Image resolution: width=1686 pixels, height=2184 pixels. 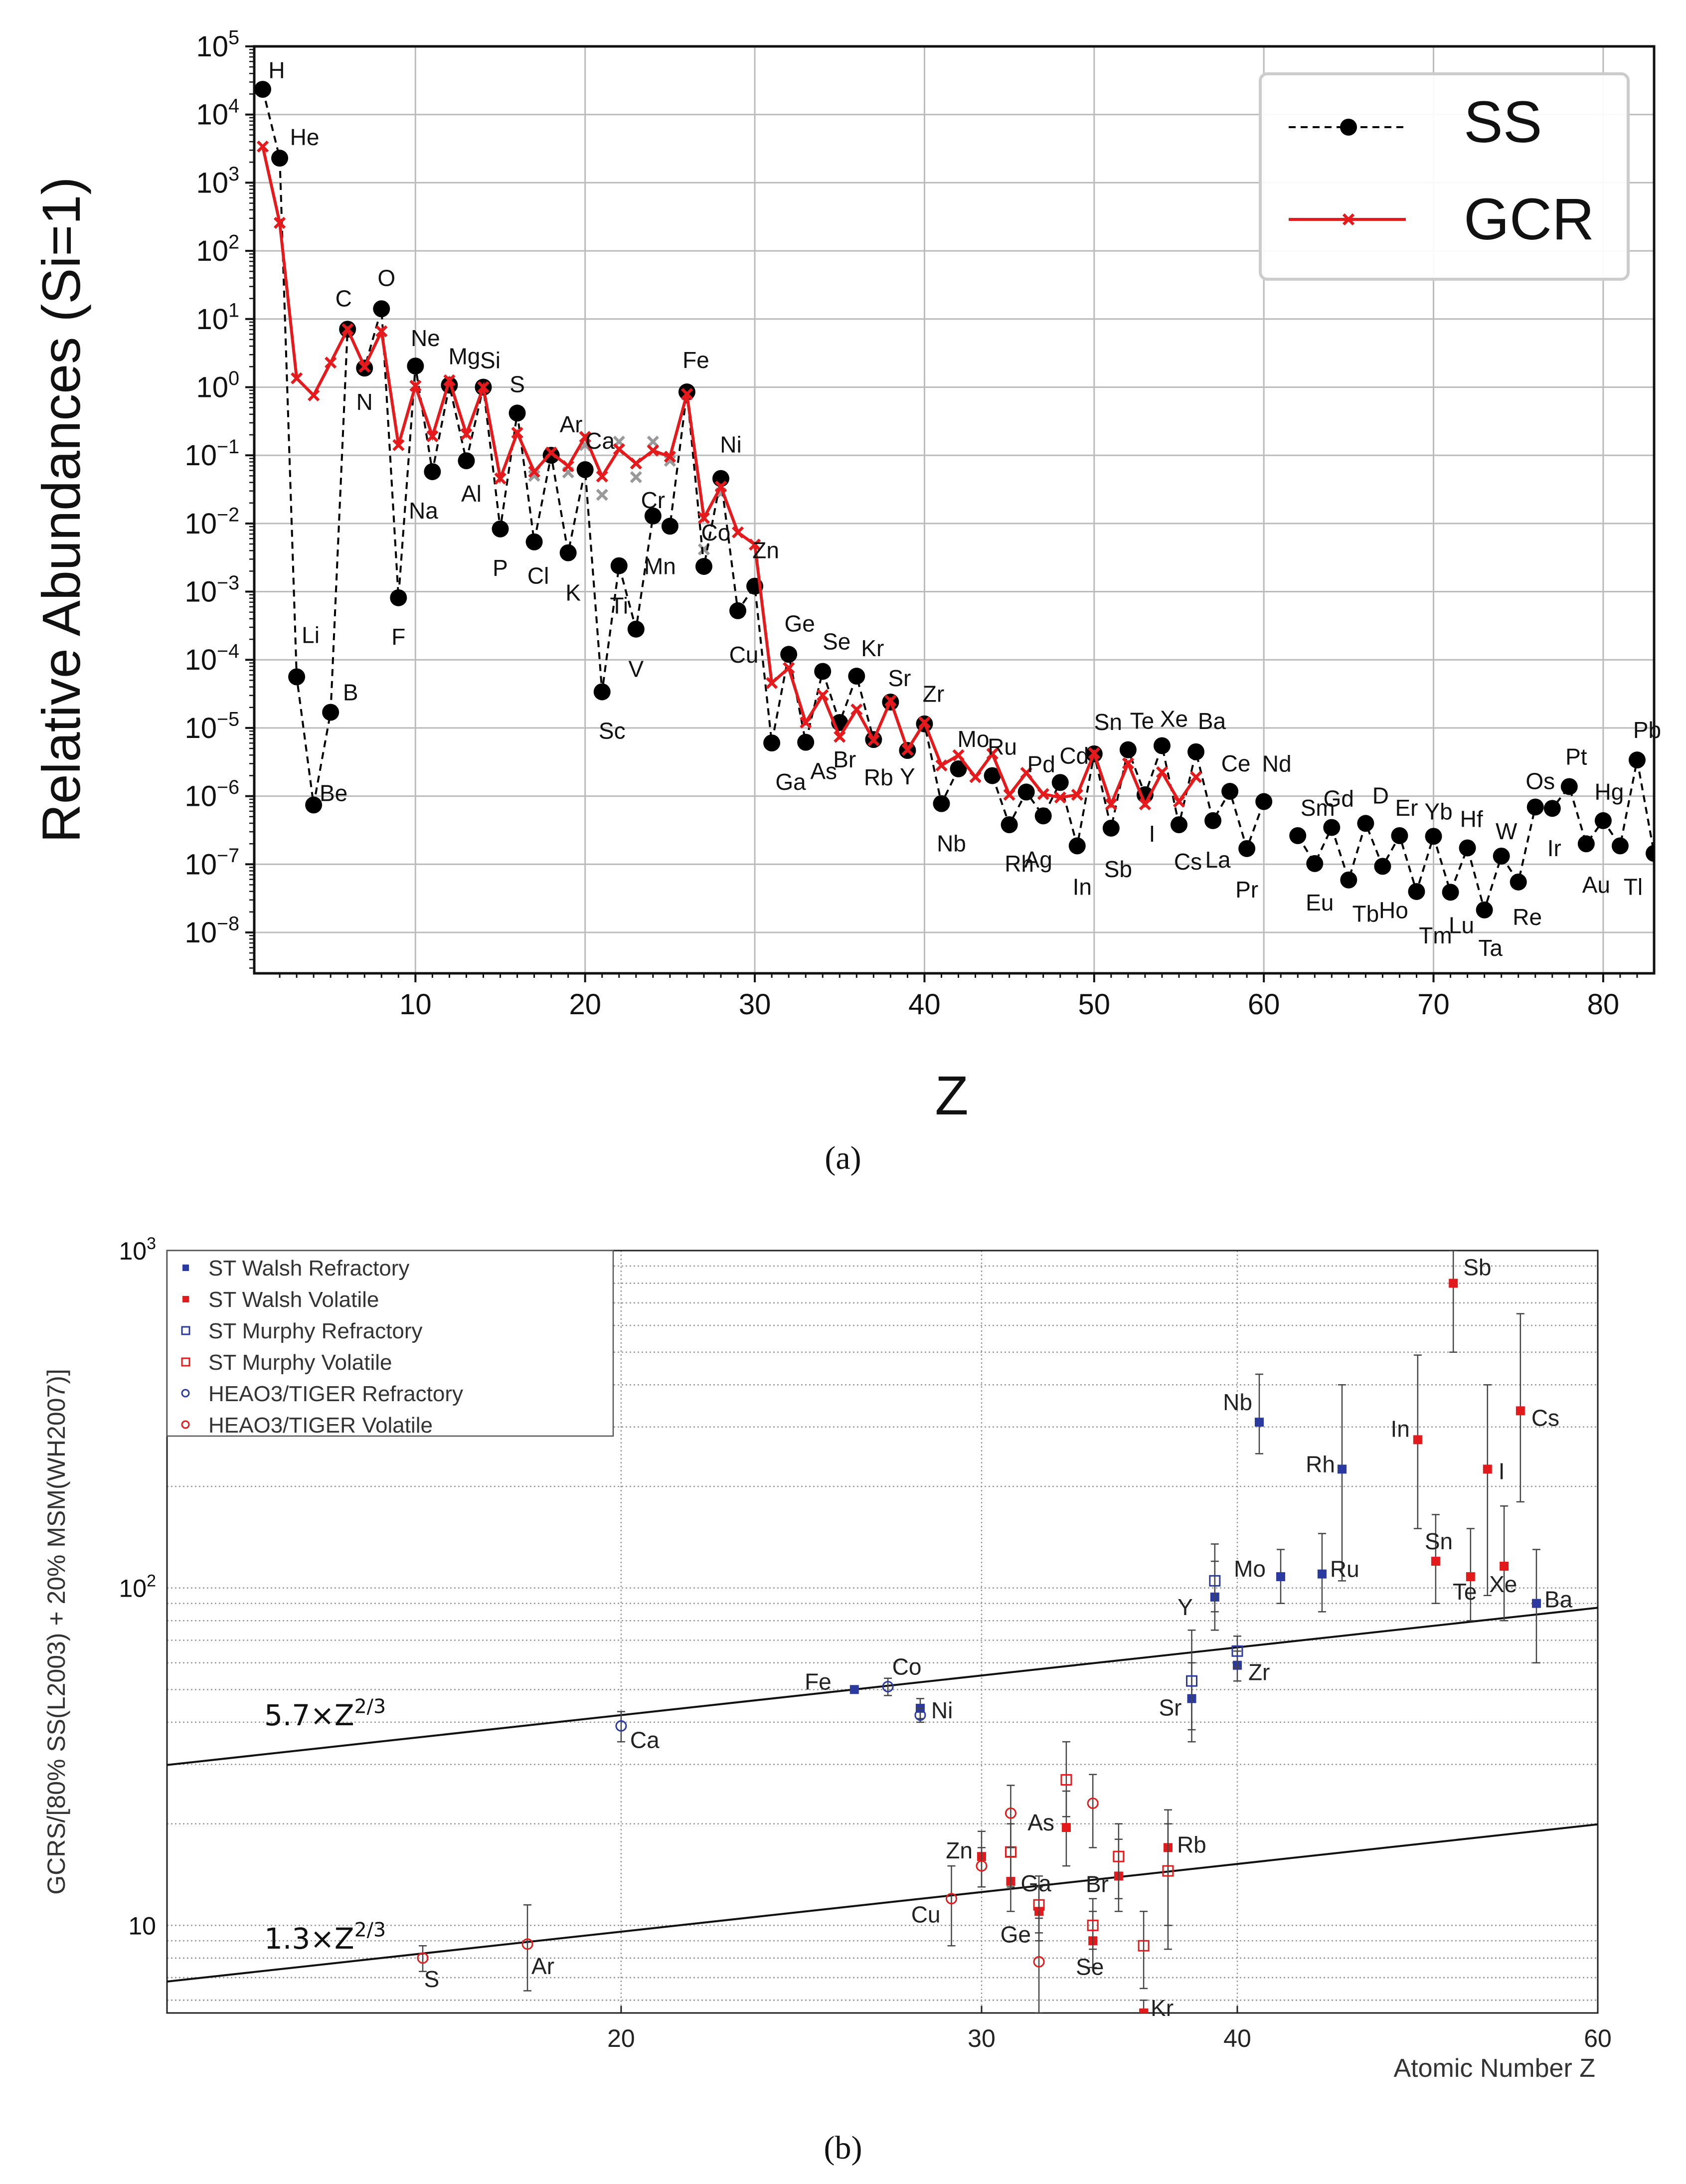 I want to click on point-label: Ni, so click(x=942, y=1710).